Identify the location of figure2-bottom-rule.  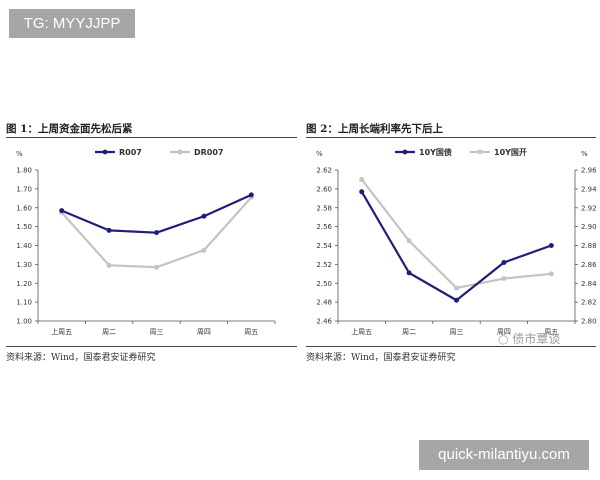
(451, 346).